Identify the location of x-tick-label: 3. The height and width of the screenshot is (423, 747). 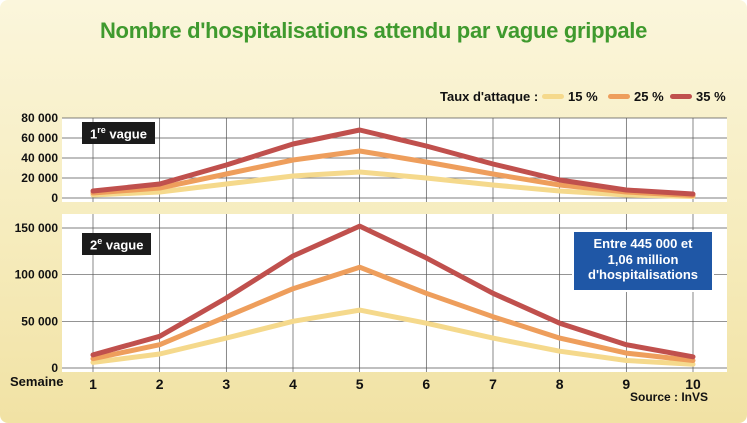
(226, 384).